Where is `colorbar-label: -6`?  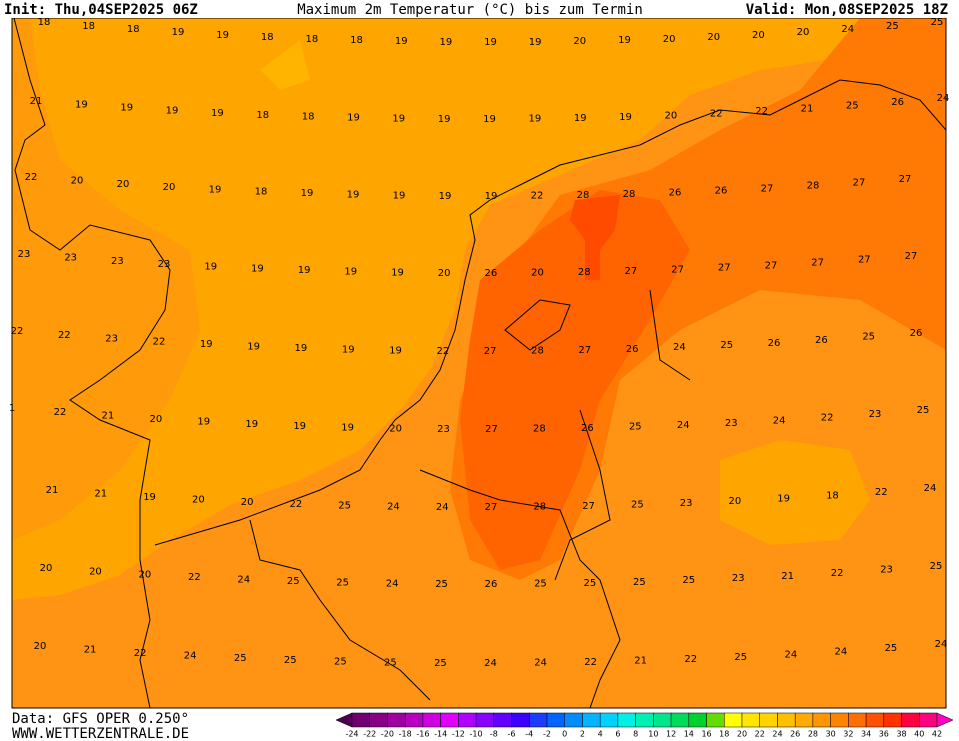 colorbar-label: -6 is located at coordinates (512, 734).